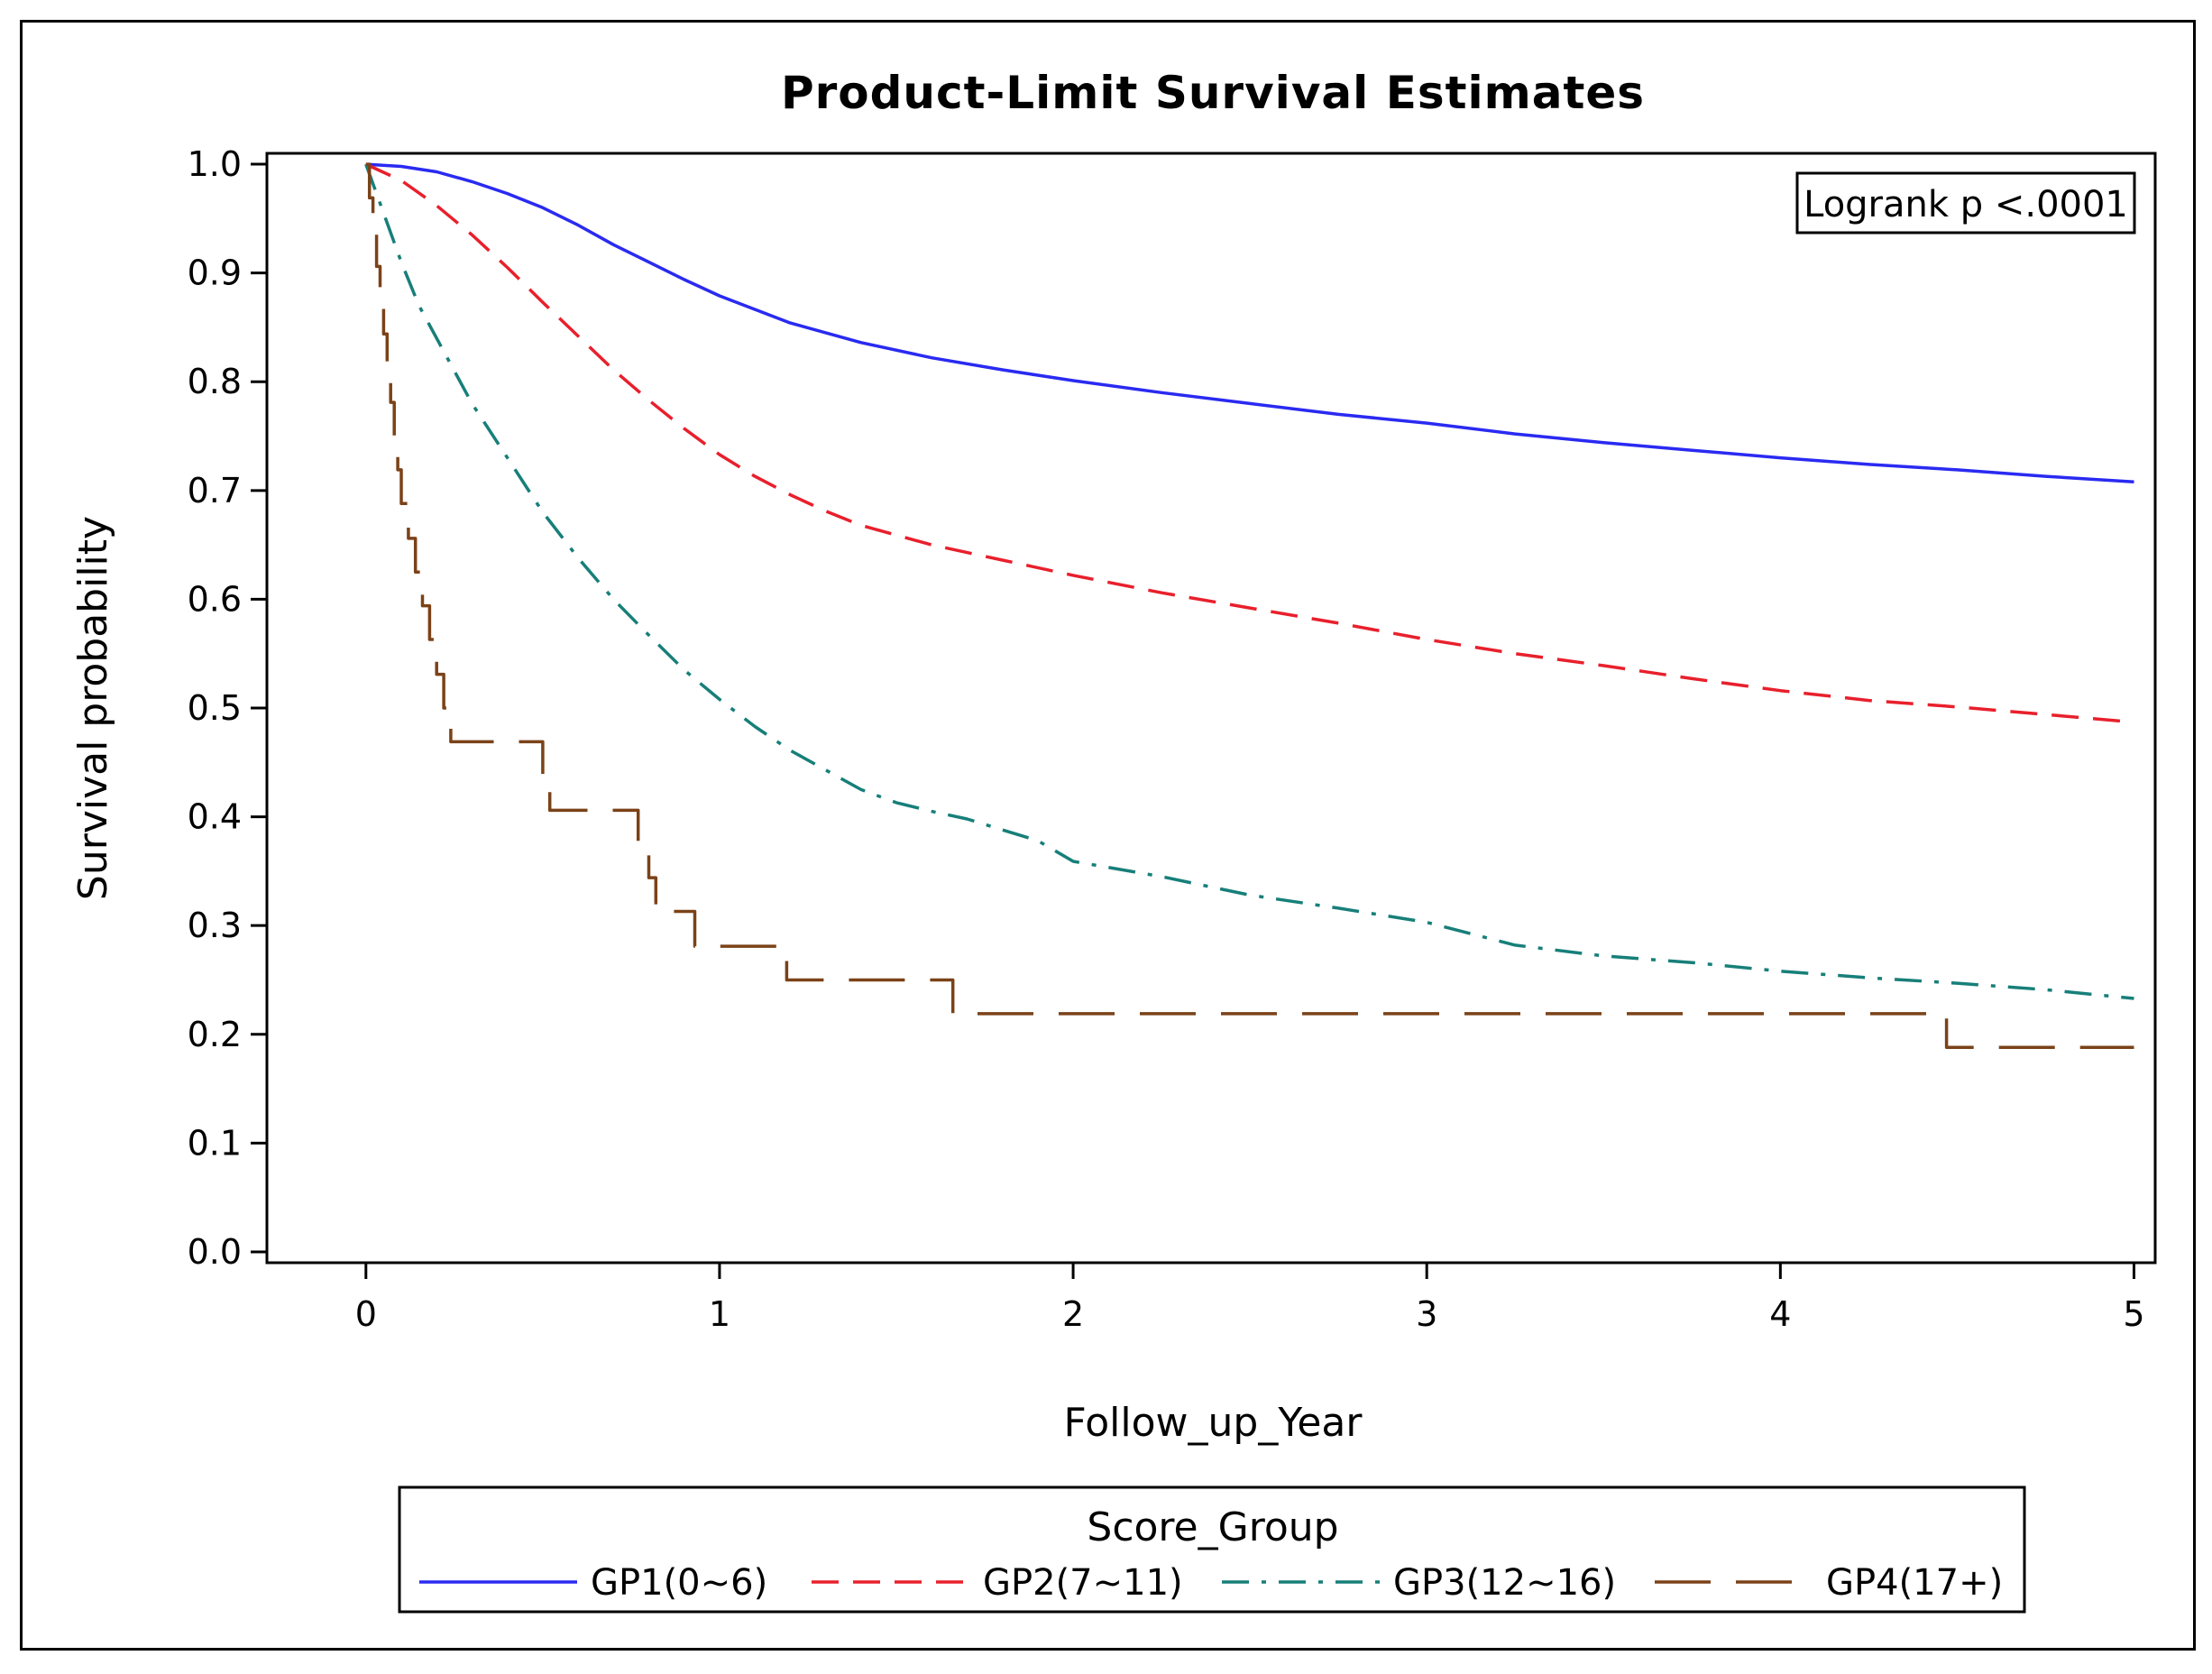 The width and height of the screenshot is (2212, 1674). What do you see at coordinates (215, 273) in the screenshot?
I see `y-tick-label: 0.9` at bounding box center [215, 273].